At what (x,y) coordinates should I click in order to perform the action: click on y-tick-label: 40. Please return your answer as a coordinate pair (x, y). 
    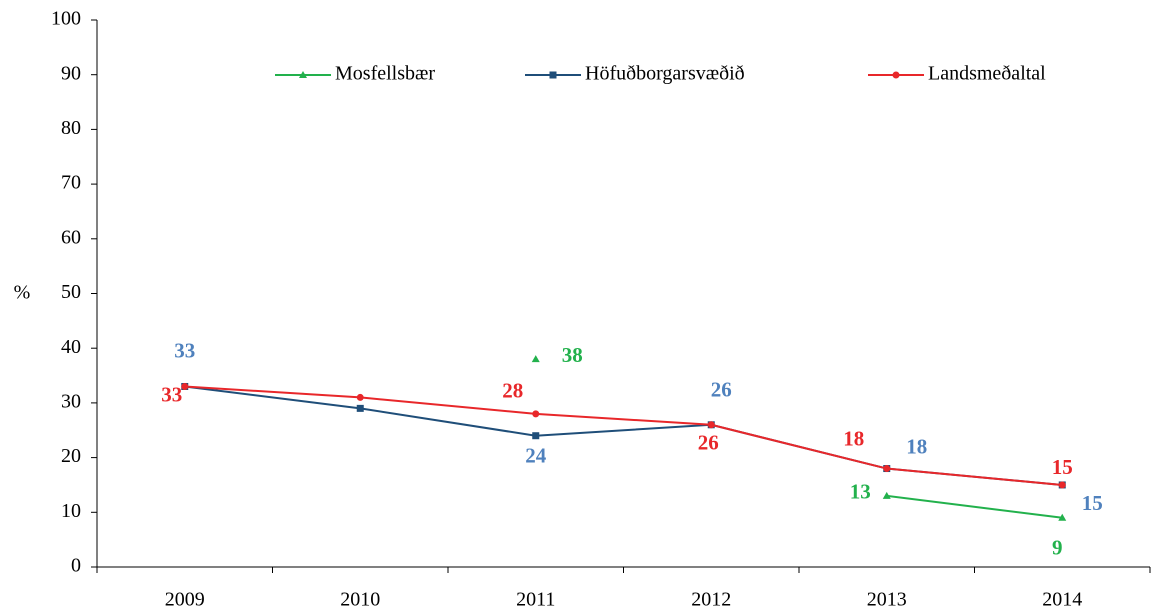
    Looking at the image, I should click on (71, 347).